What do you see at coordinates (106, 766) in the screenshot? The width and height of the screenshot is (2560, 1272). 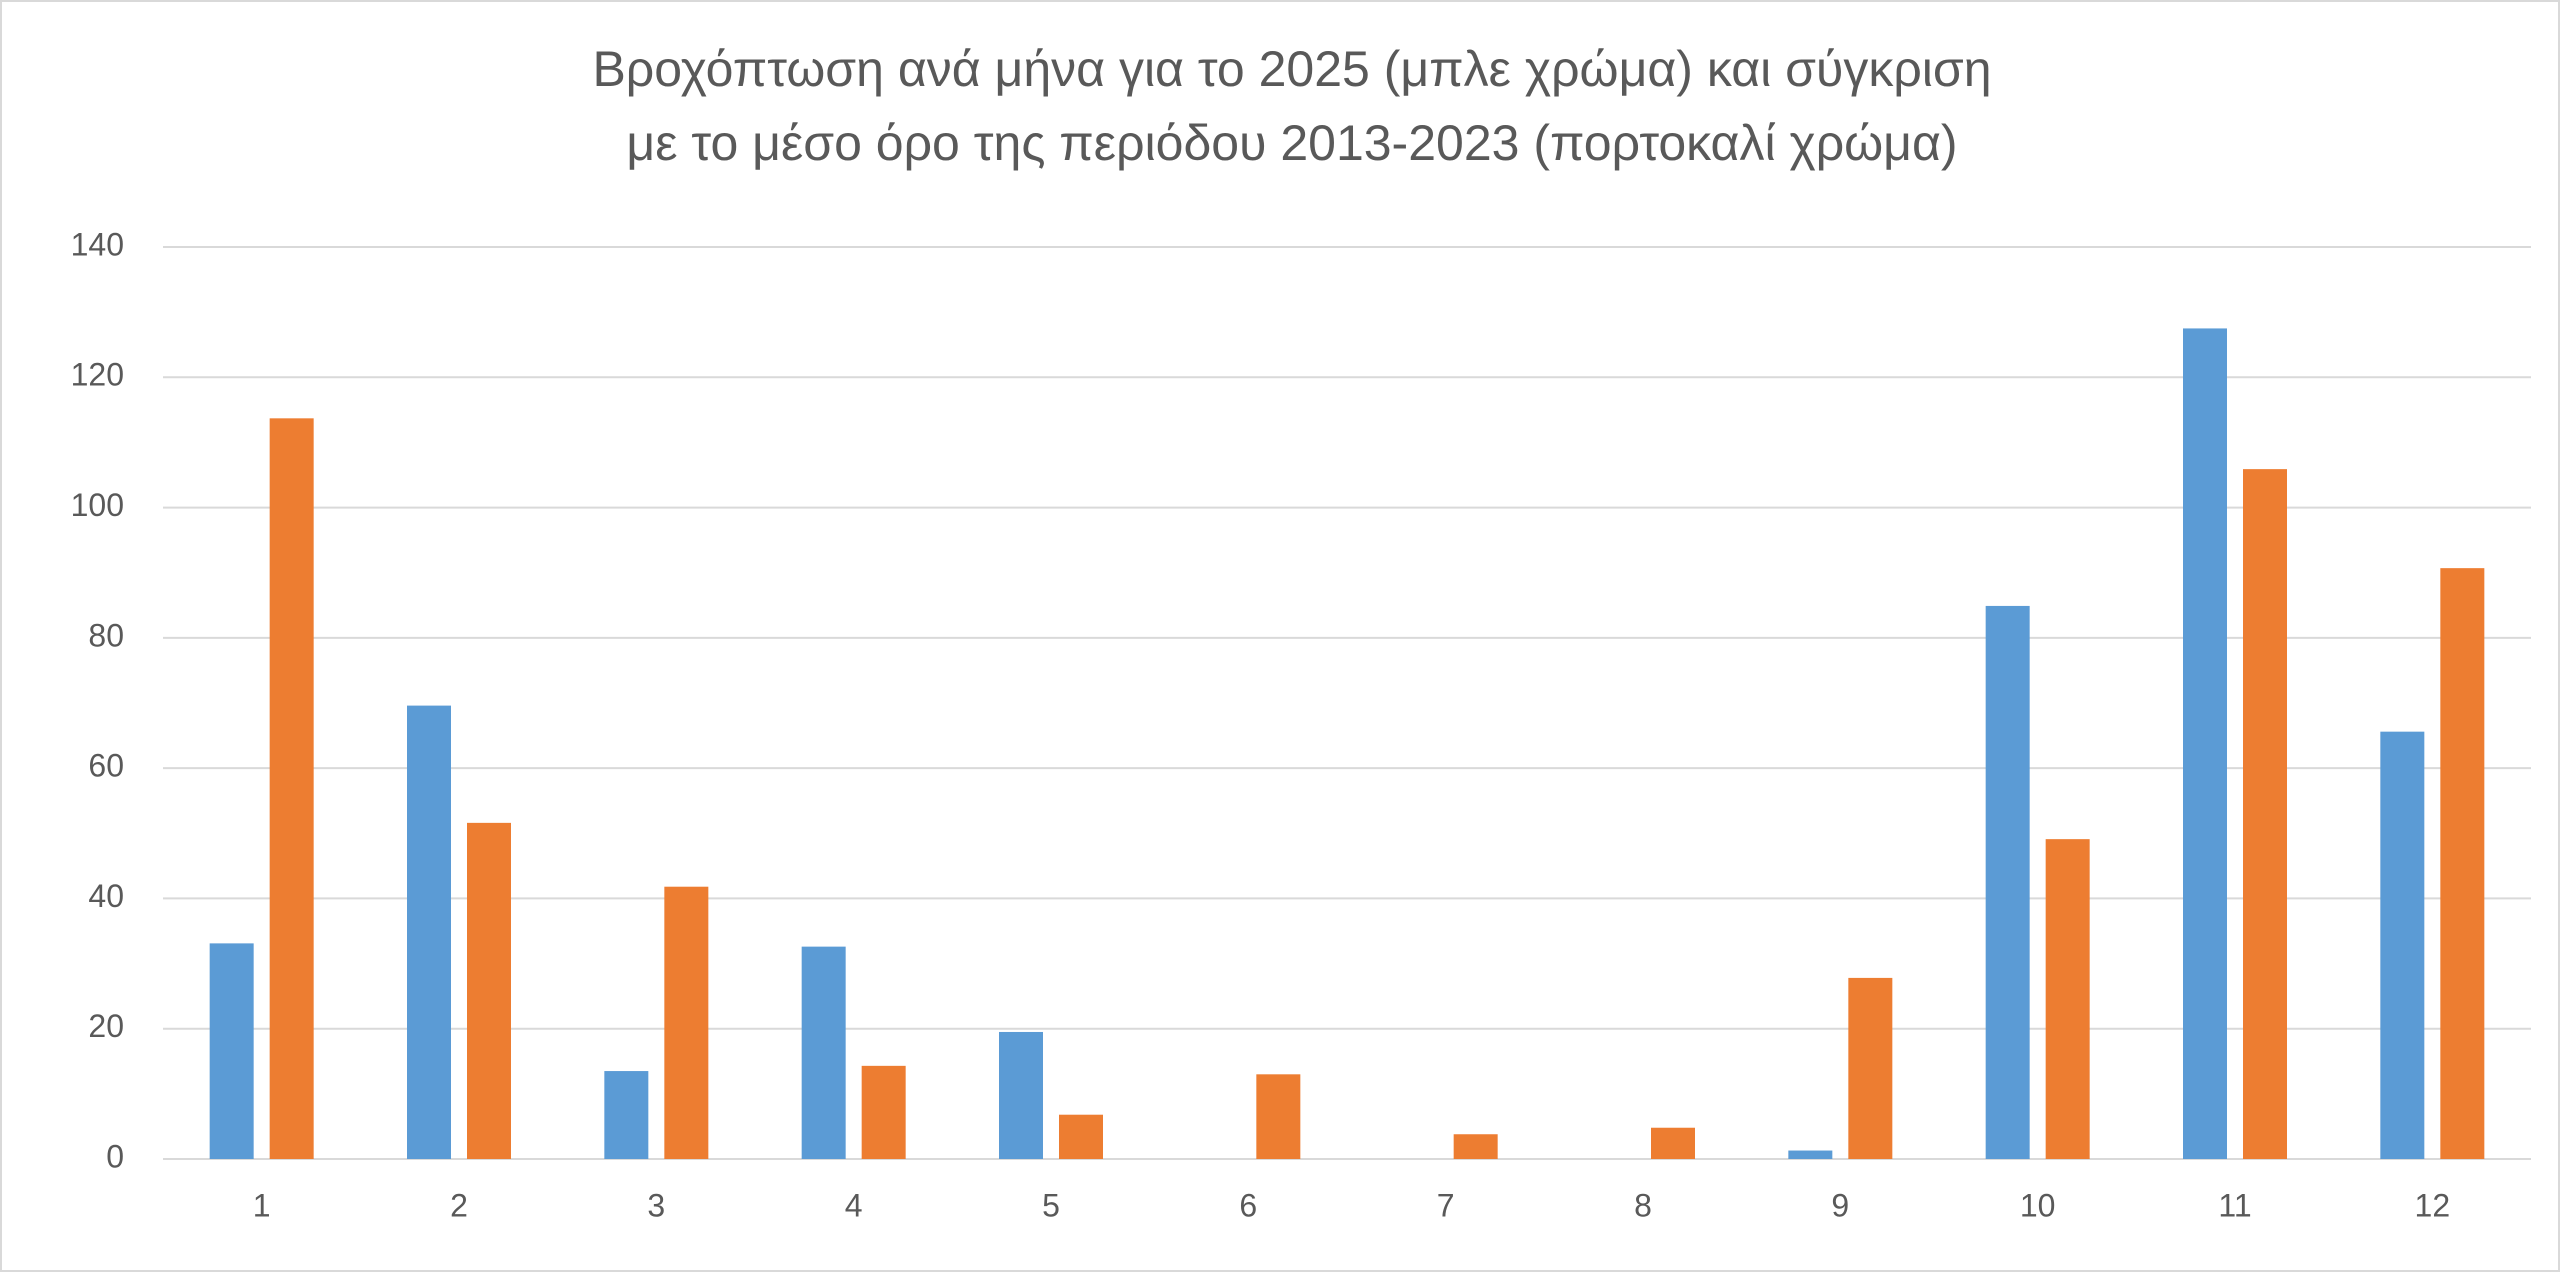 I see `y-tick-label: 60` at bounding box center [106, 766].